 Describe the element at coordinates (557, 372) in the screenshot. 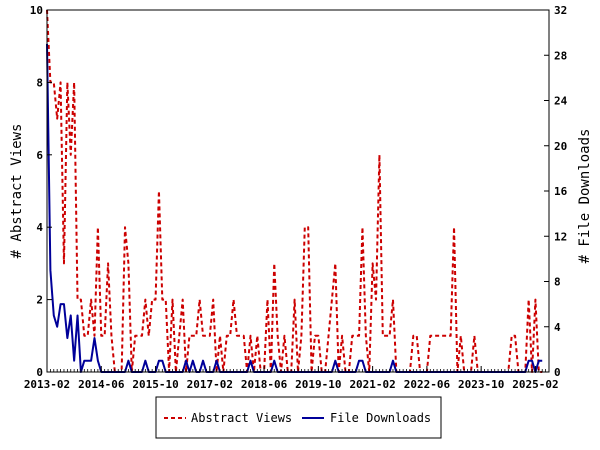

I see `y-right-tick-label: 0` at that location.